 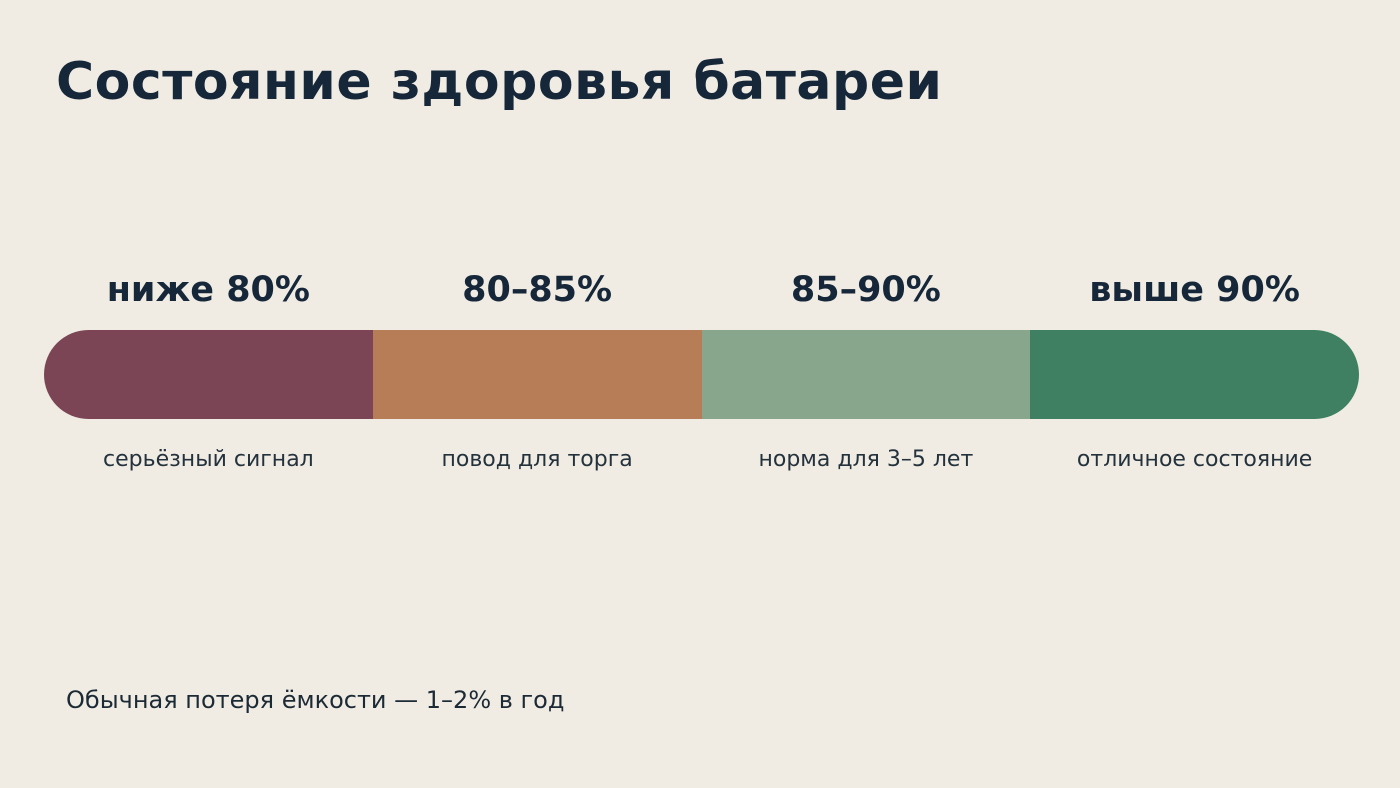 What do you see at coordinates (537, 459) in the screenshot?
I see `note-80-85: повод для торга` at bounding box center [537, 459].